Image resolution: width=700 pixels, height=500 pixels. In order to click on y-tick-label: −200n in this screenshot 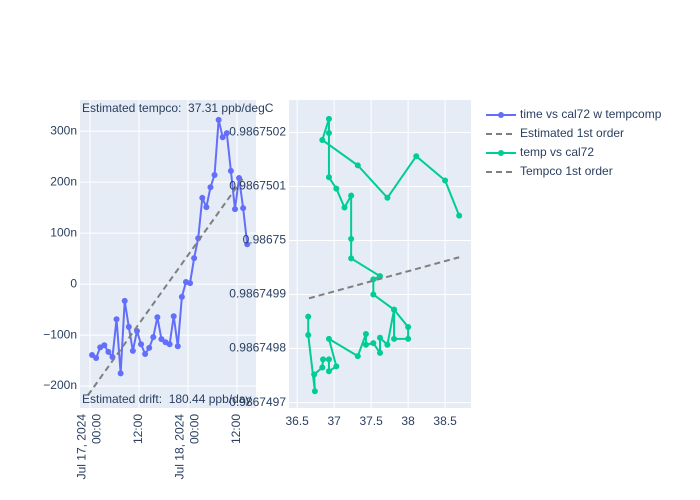, I will do `click(60, 385)`.